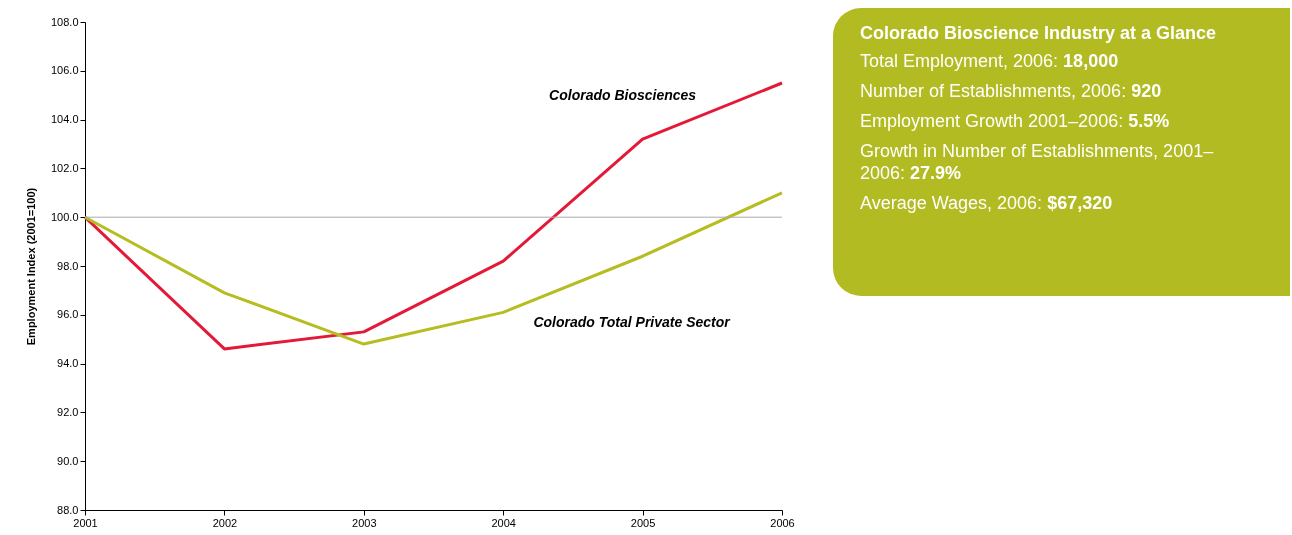 Image resolution: width=1292 pixels, height=535 pixels. I want to click on text: Number of Establishments, 2006: 920, so click(1011, 91).